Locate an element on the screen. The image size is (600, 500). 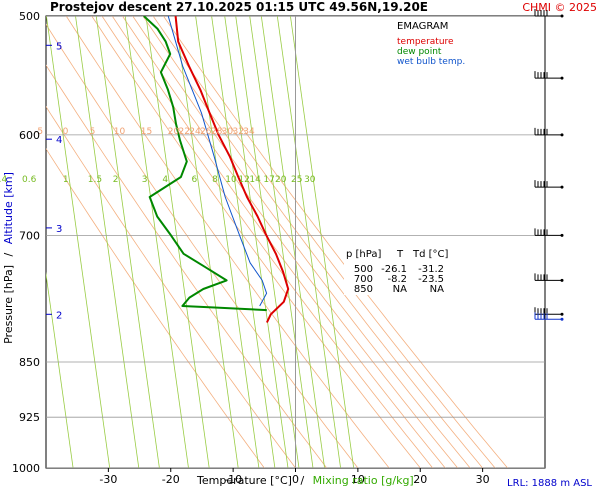
mixing-ratio-label: 30 is located at coordinates (310, 180).